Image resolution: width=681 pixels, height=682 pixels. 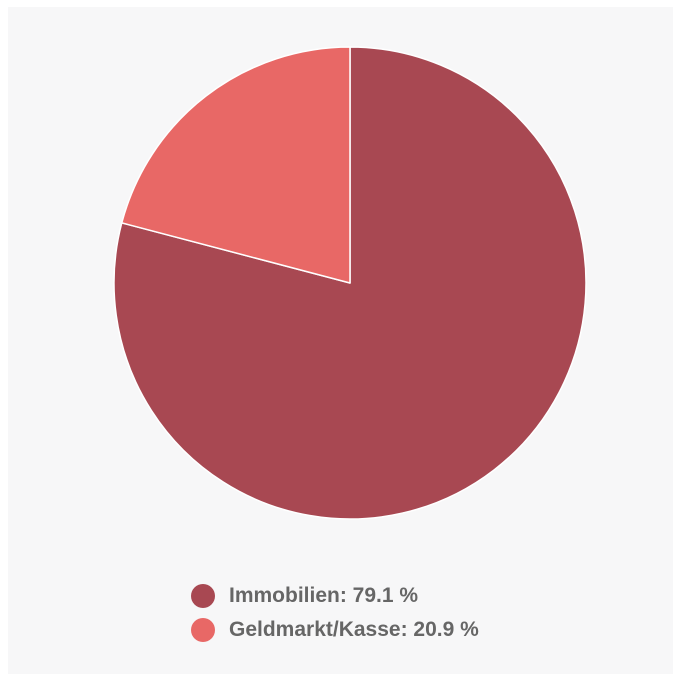 I want to click on legend-label-immobilien: Immobilien: 79.1 %, so click(x=324, y=595).